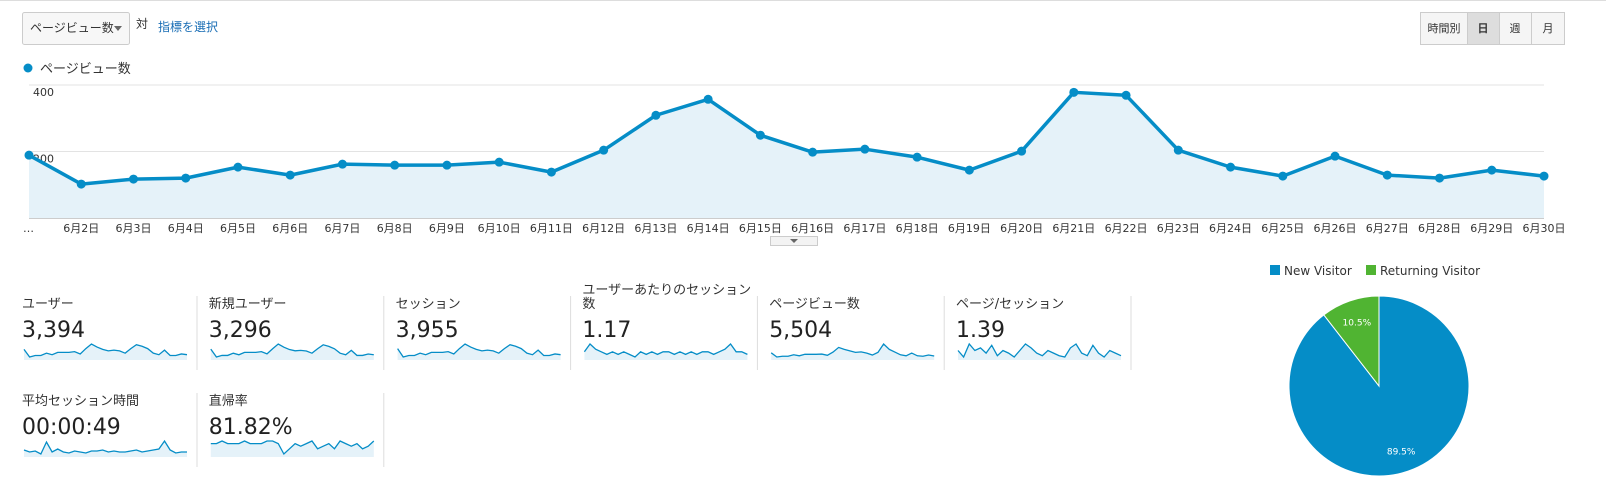 This screenshot has width=1606, height=498. I want to click on x-tick-label: 6月12日, so click(603, 228).